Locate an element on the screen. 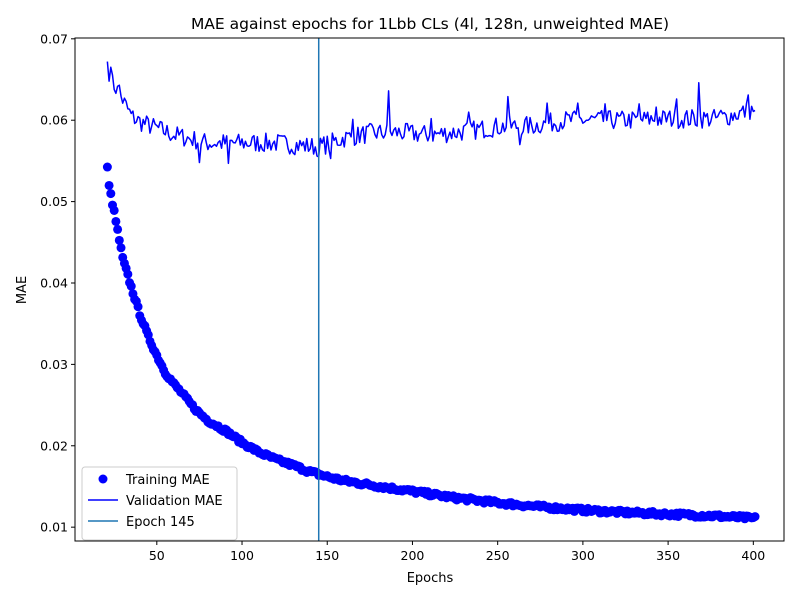  y-tick-label: 0.03 is located at coordinates (54, 364).